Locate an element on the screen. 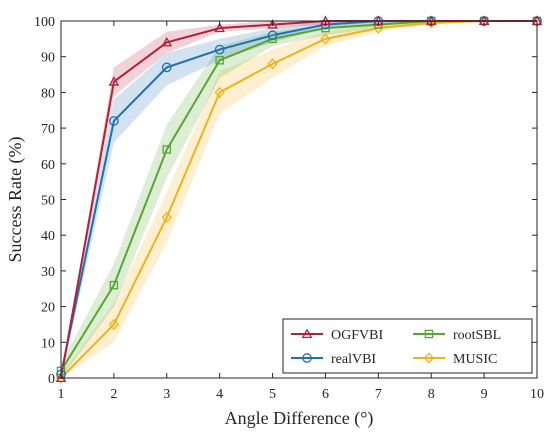 This screenshot has width=550, height=434. x-tick-label: 2 is located at coordinates (113, 394).